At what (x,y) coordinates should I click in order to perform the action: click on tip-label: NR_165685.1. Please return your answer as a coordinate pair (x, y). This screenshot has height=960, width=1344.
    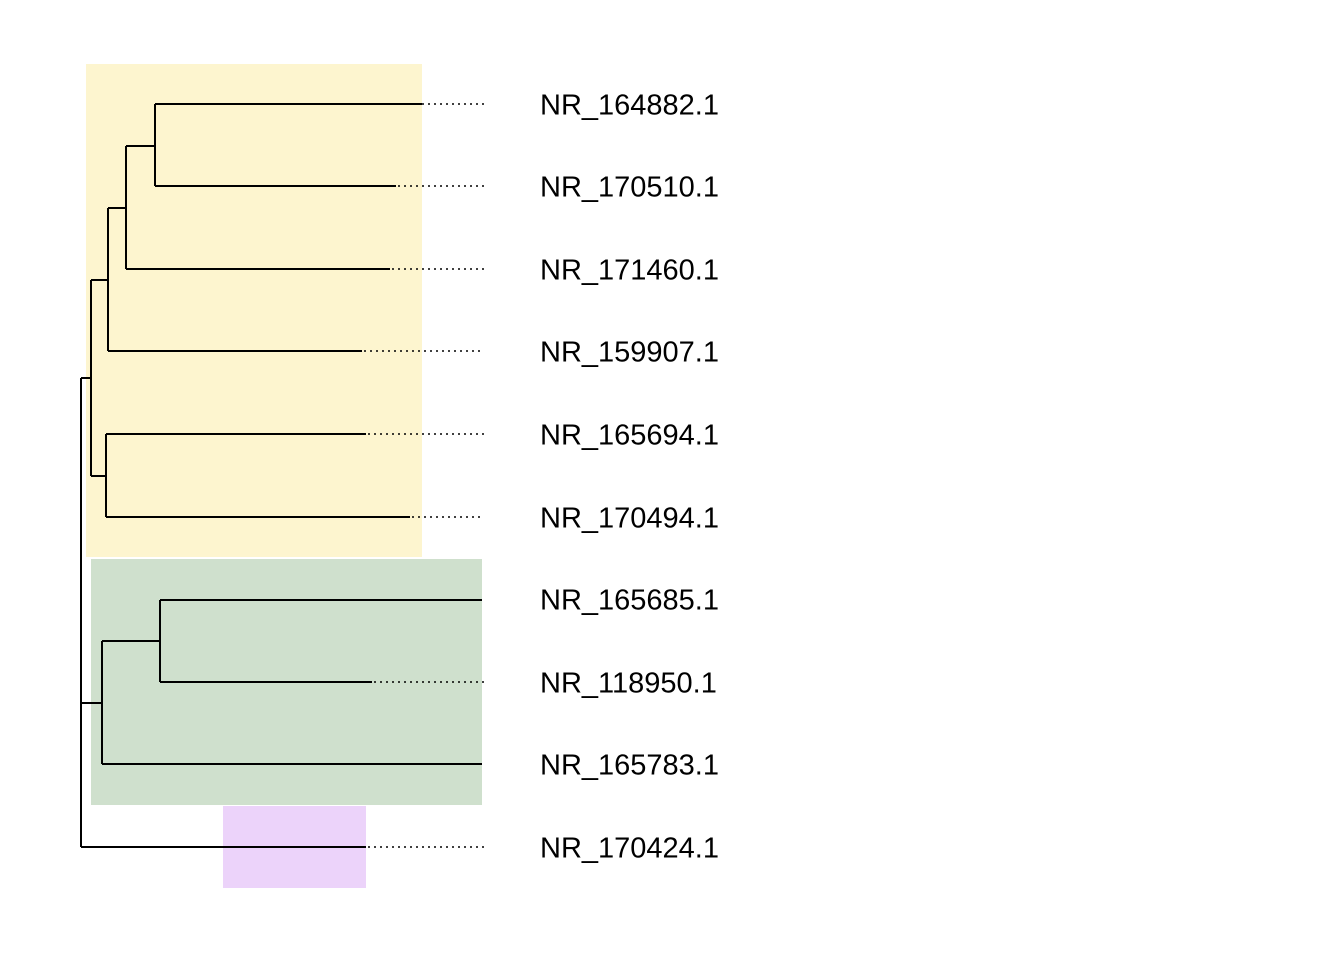
    Looking at the image, I should click on (629, 601).